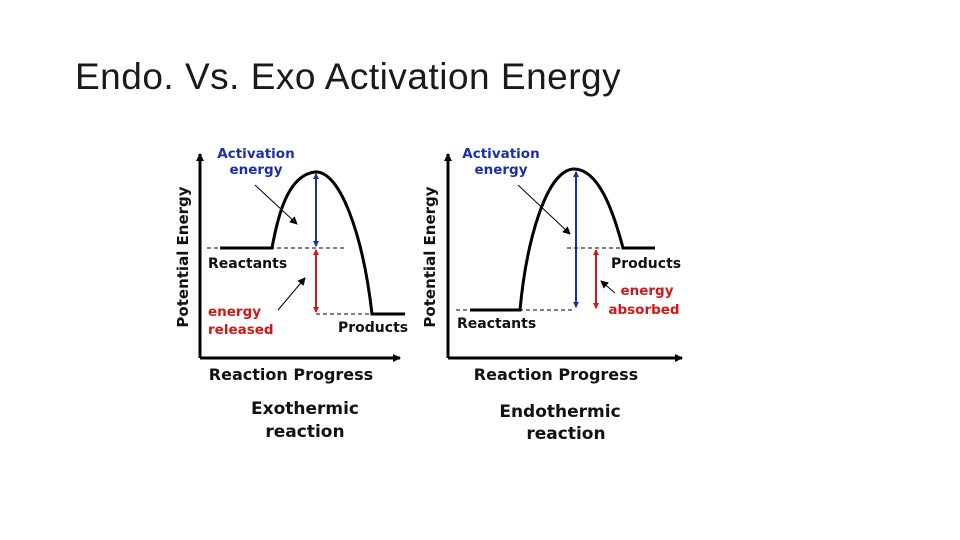 This screenshot has width=960, height=540. What do you see at coordinates (241, 330) in the screenshot?
I see `exo-energy-released-line2: released` at bounding box center [241, 330].